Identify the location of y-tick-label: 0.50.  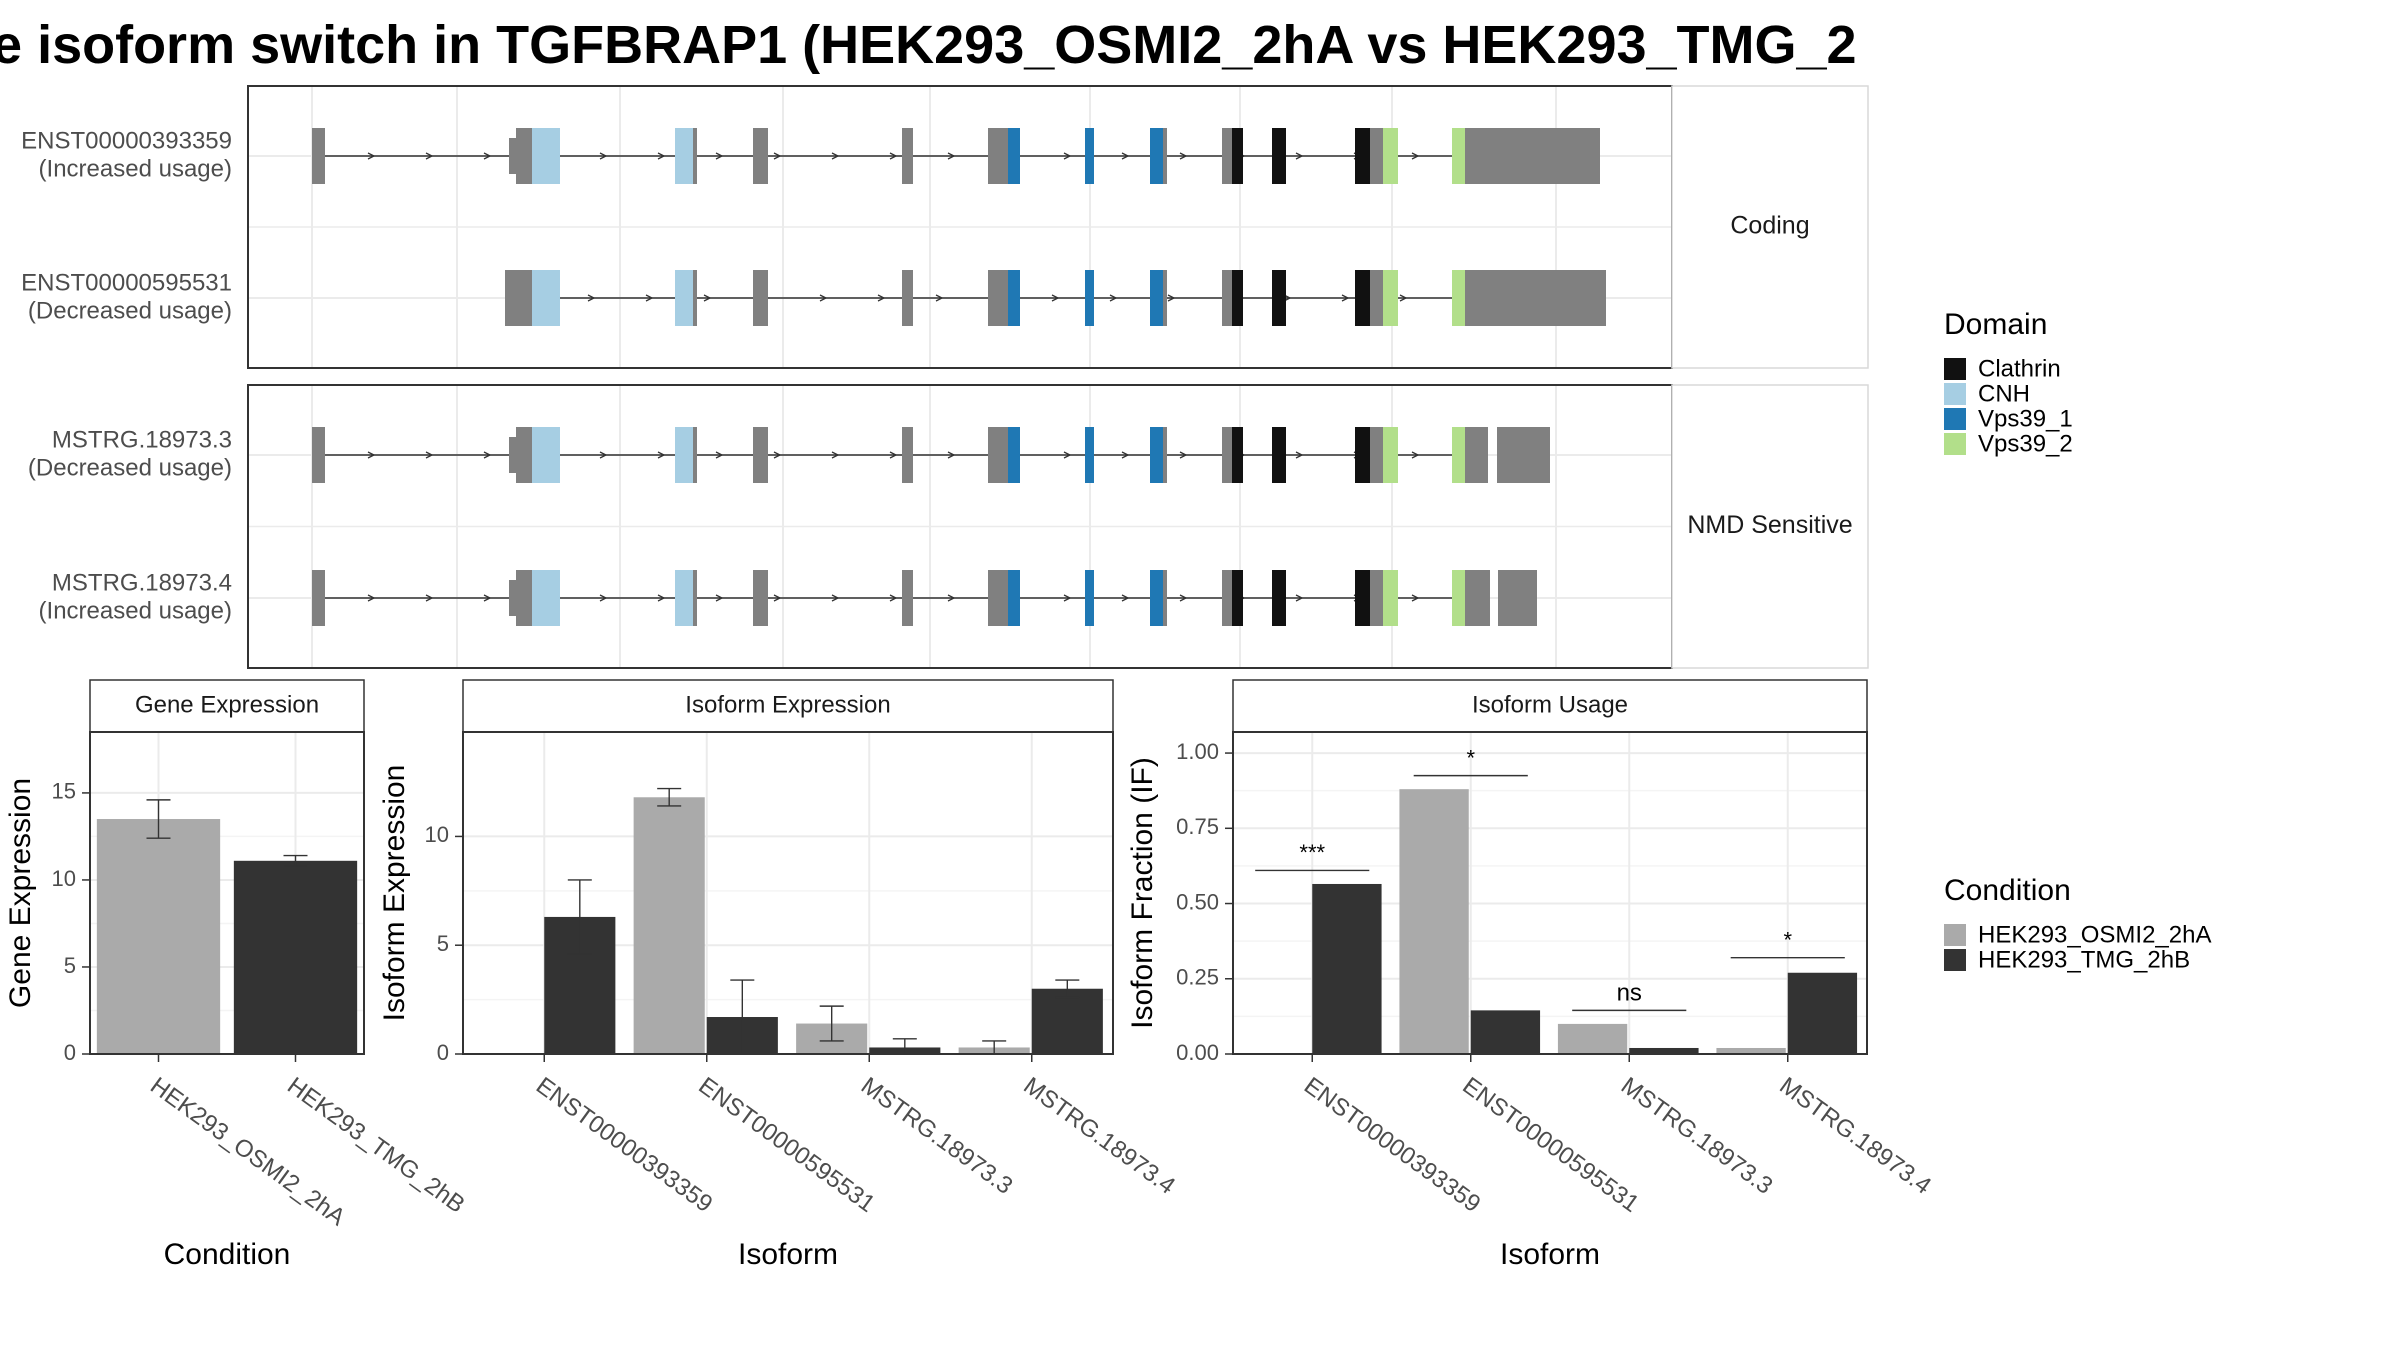
(1197, 901).